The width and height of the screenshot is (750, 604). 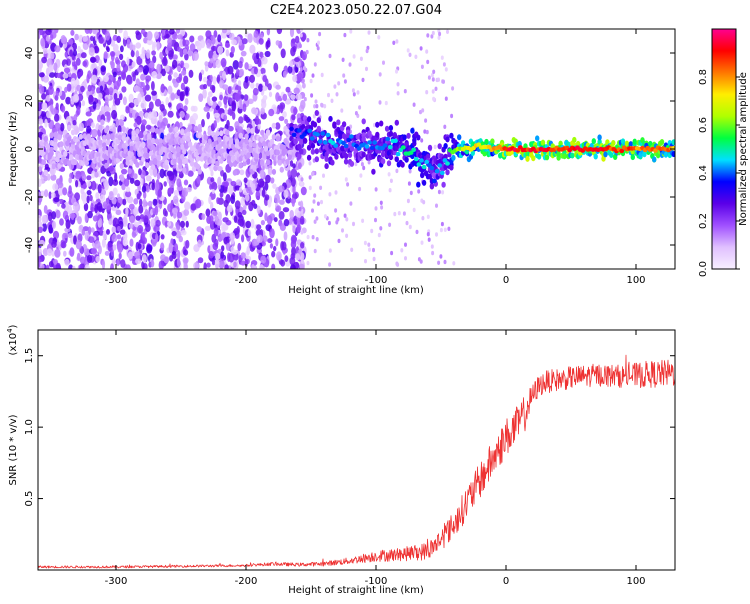 I want to click on colorbar-tick-label: 0.4, so click(x=703, y=173).